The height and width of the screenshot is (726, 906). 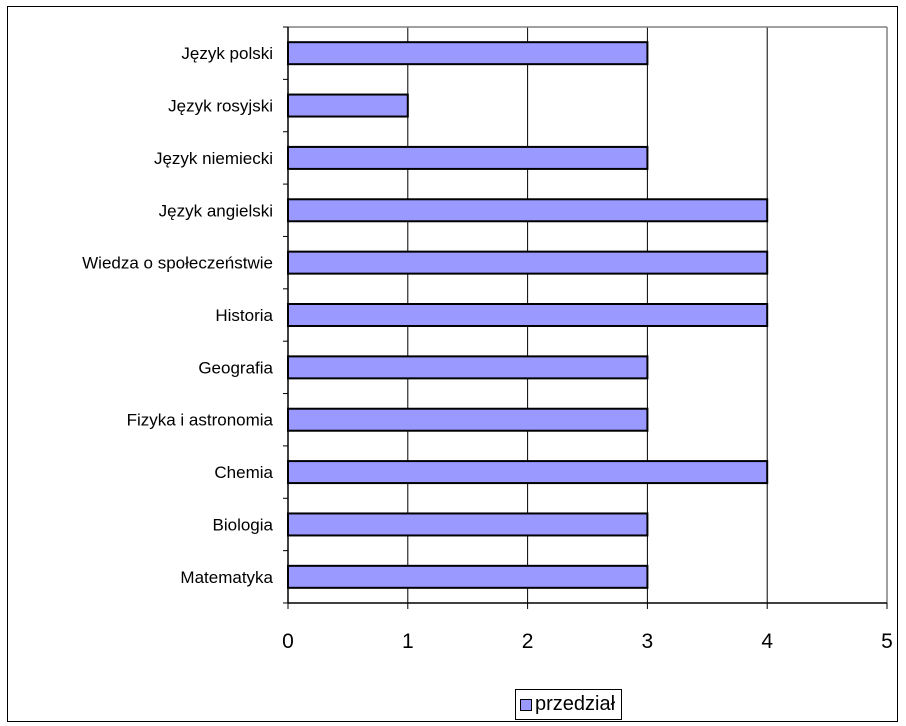 What do you see at coordinates (528, 641) in the screenshot?
I see `x-tick-label-2: 2` at bounding box center [528, 641].